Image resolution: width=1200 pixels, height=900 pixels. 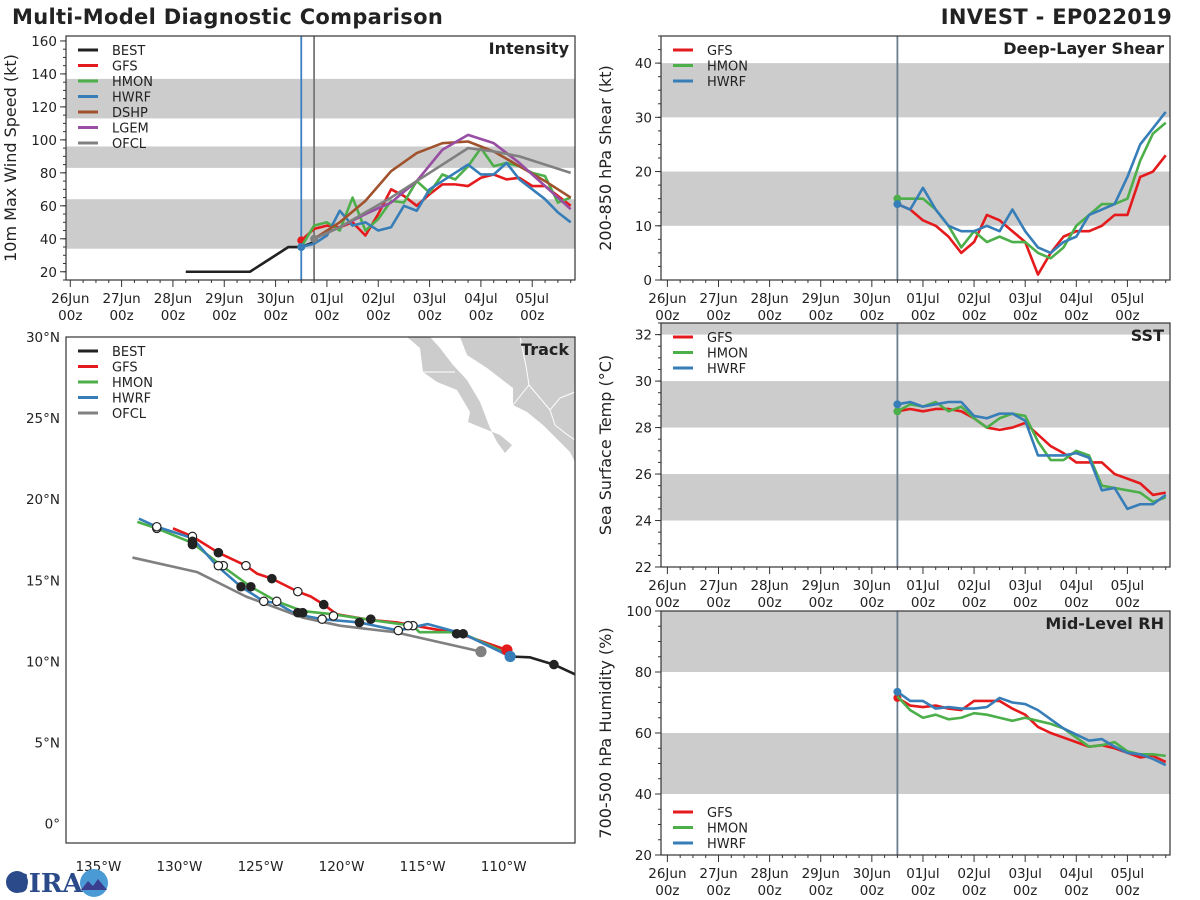 I want to click on y-tick-label: 0, so click(x=647, y=281).